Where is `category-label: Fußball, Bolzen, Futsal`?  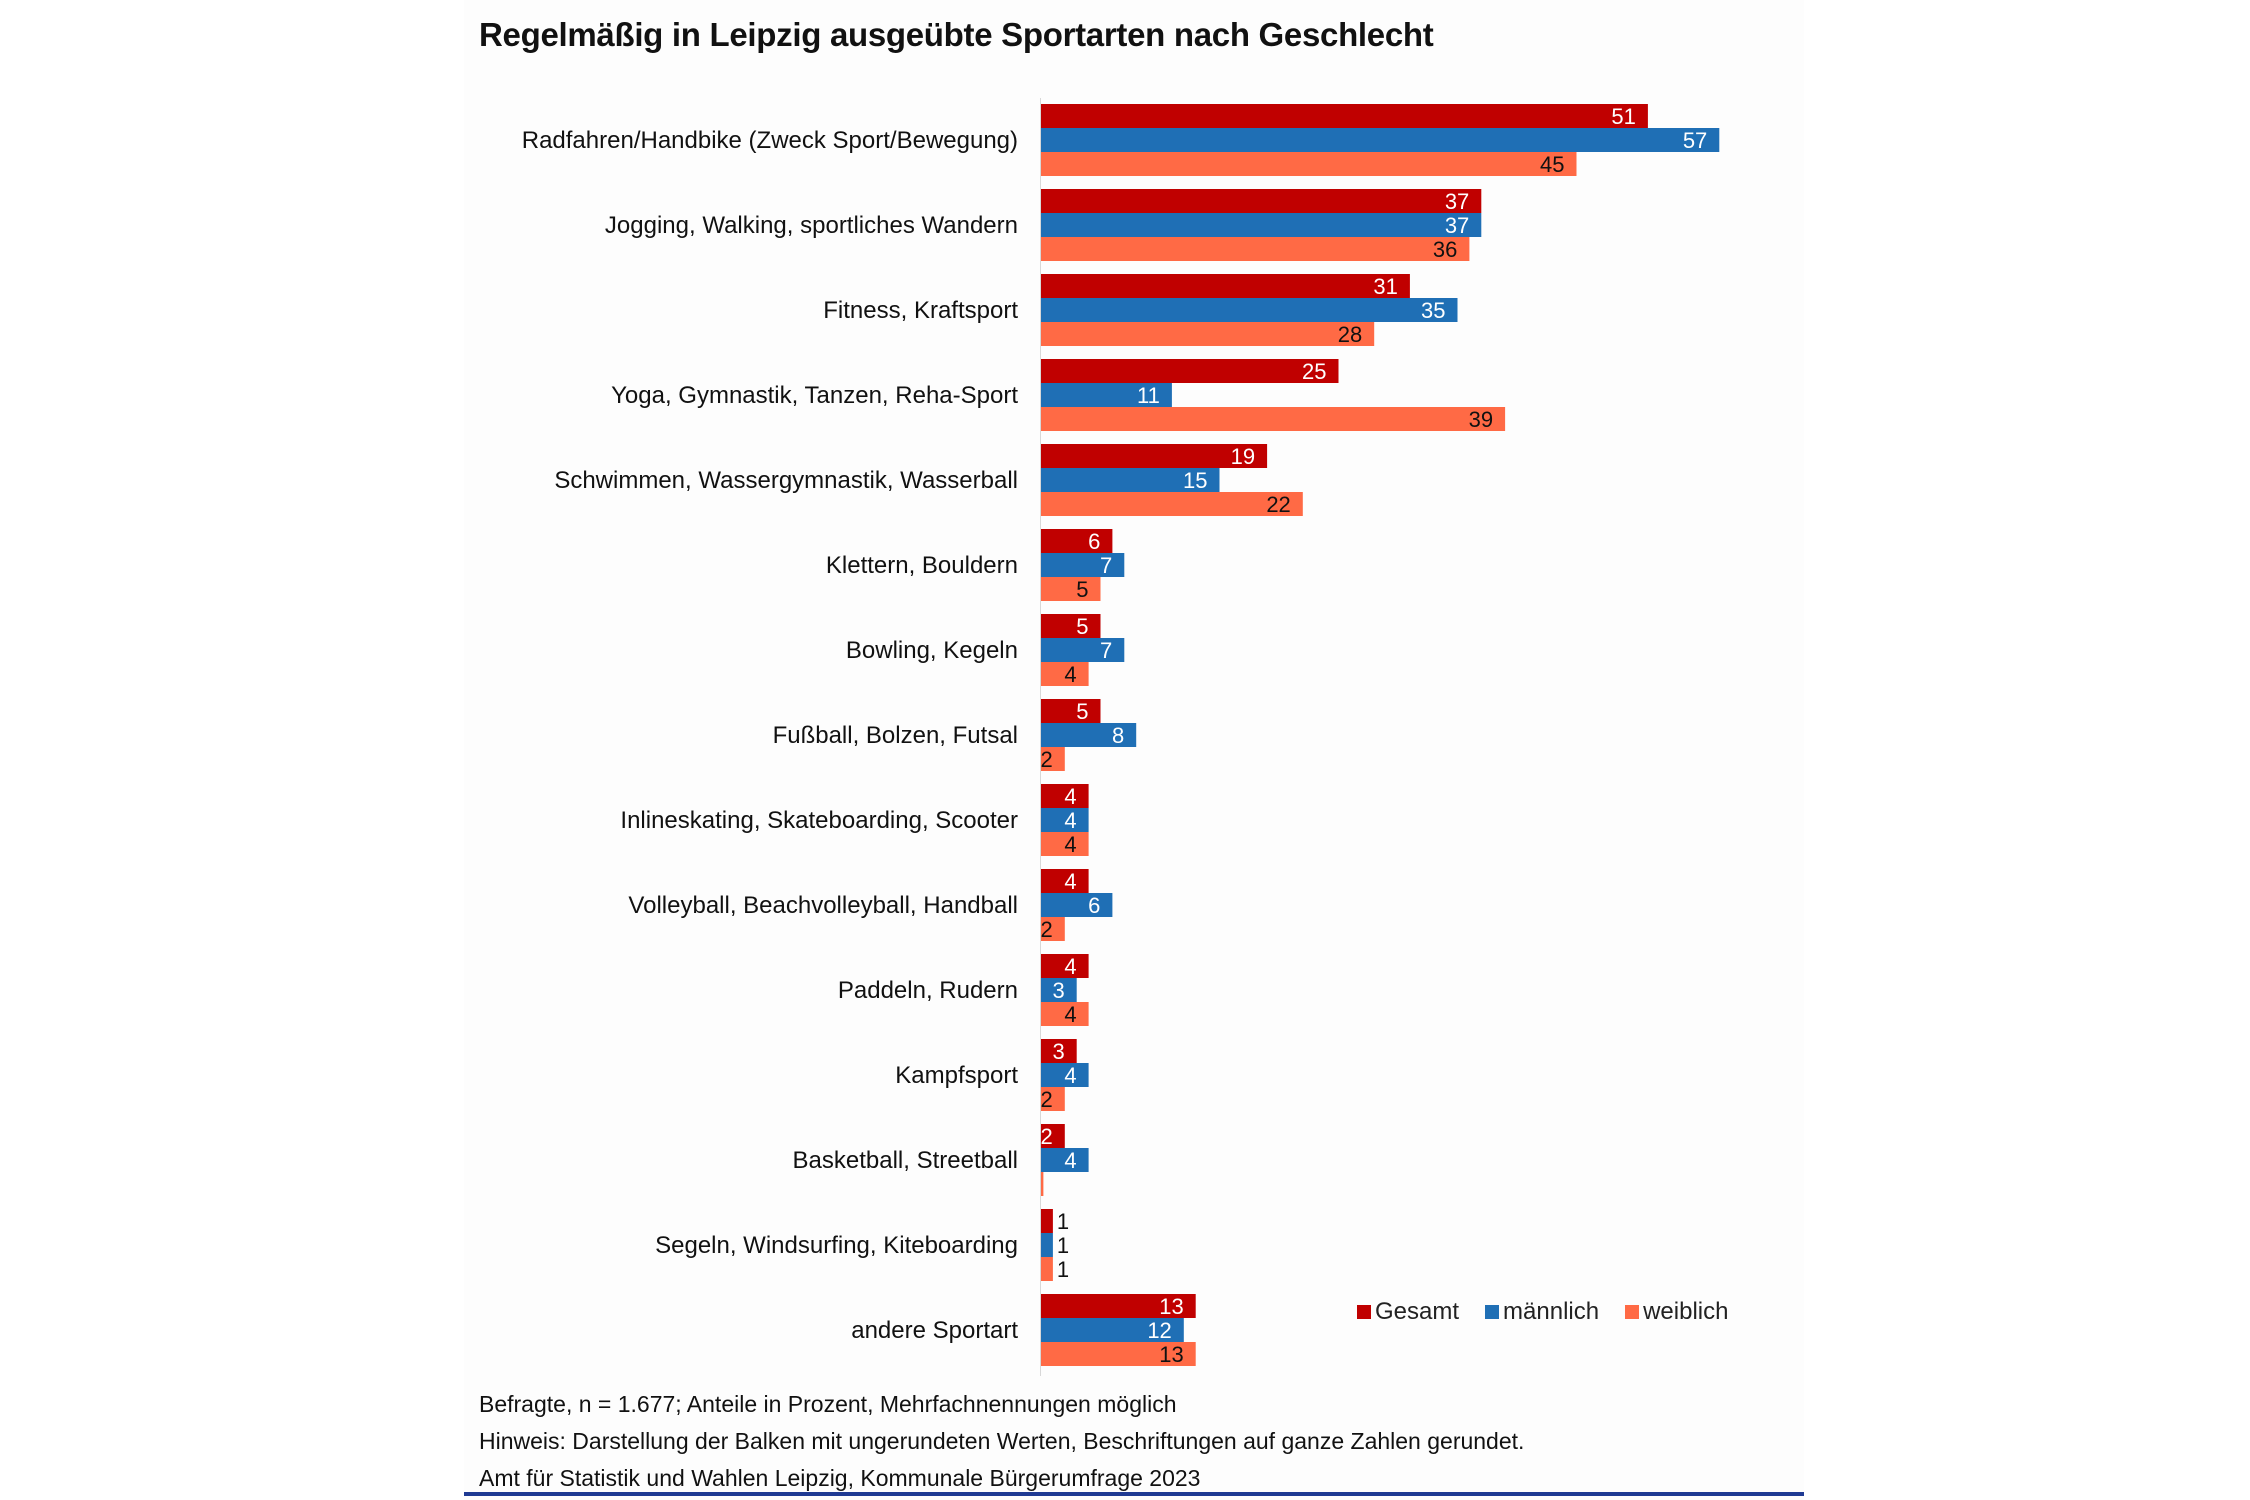 category-label: Fußball, Bolzen, Futsal is located at coordinates (895, 735).